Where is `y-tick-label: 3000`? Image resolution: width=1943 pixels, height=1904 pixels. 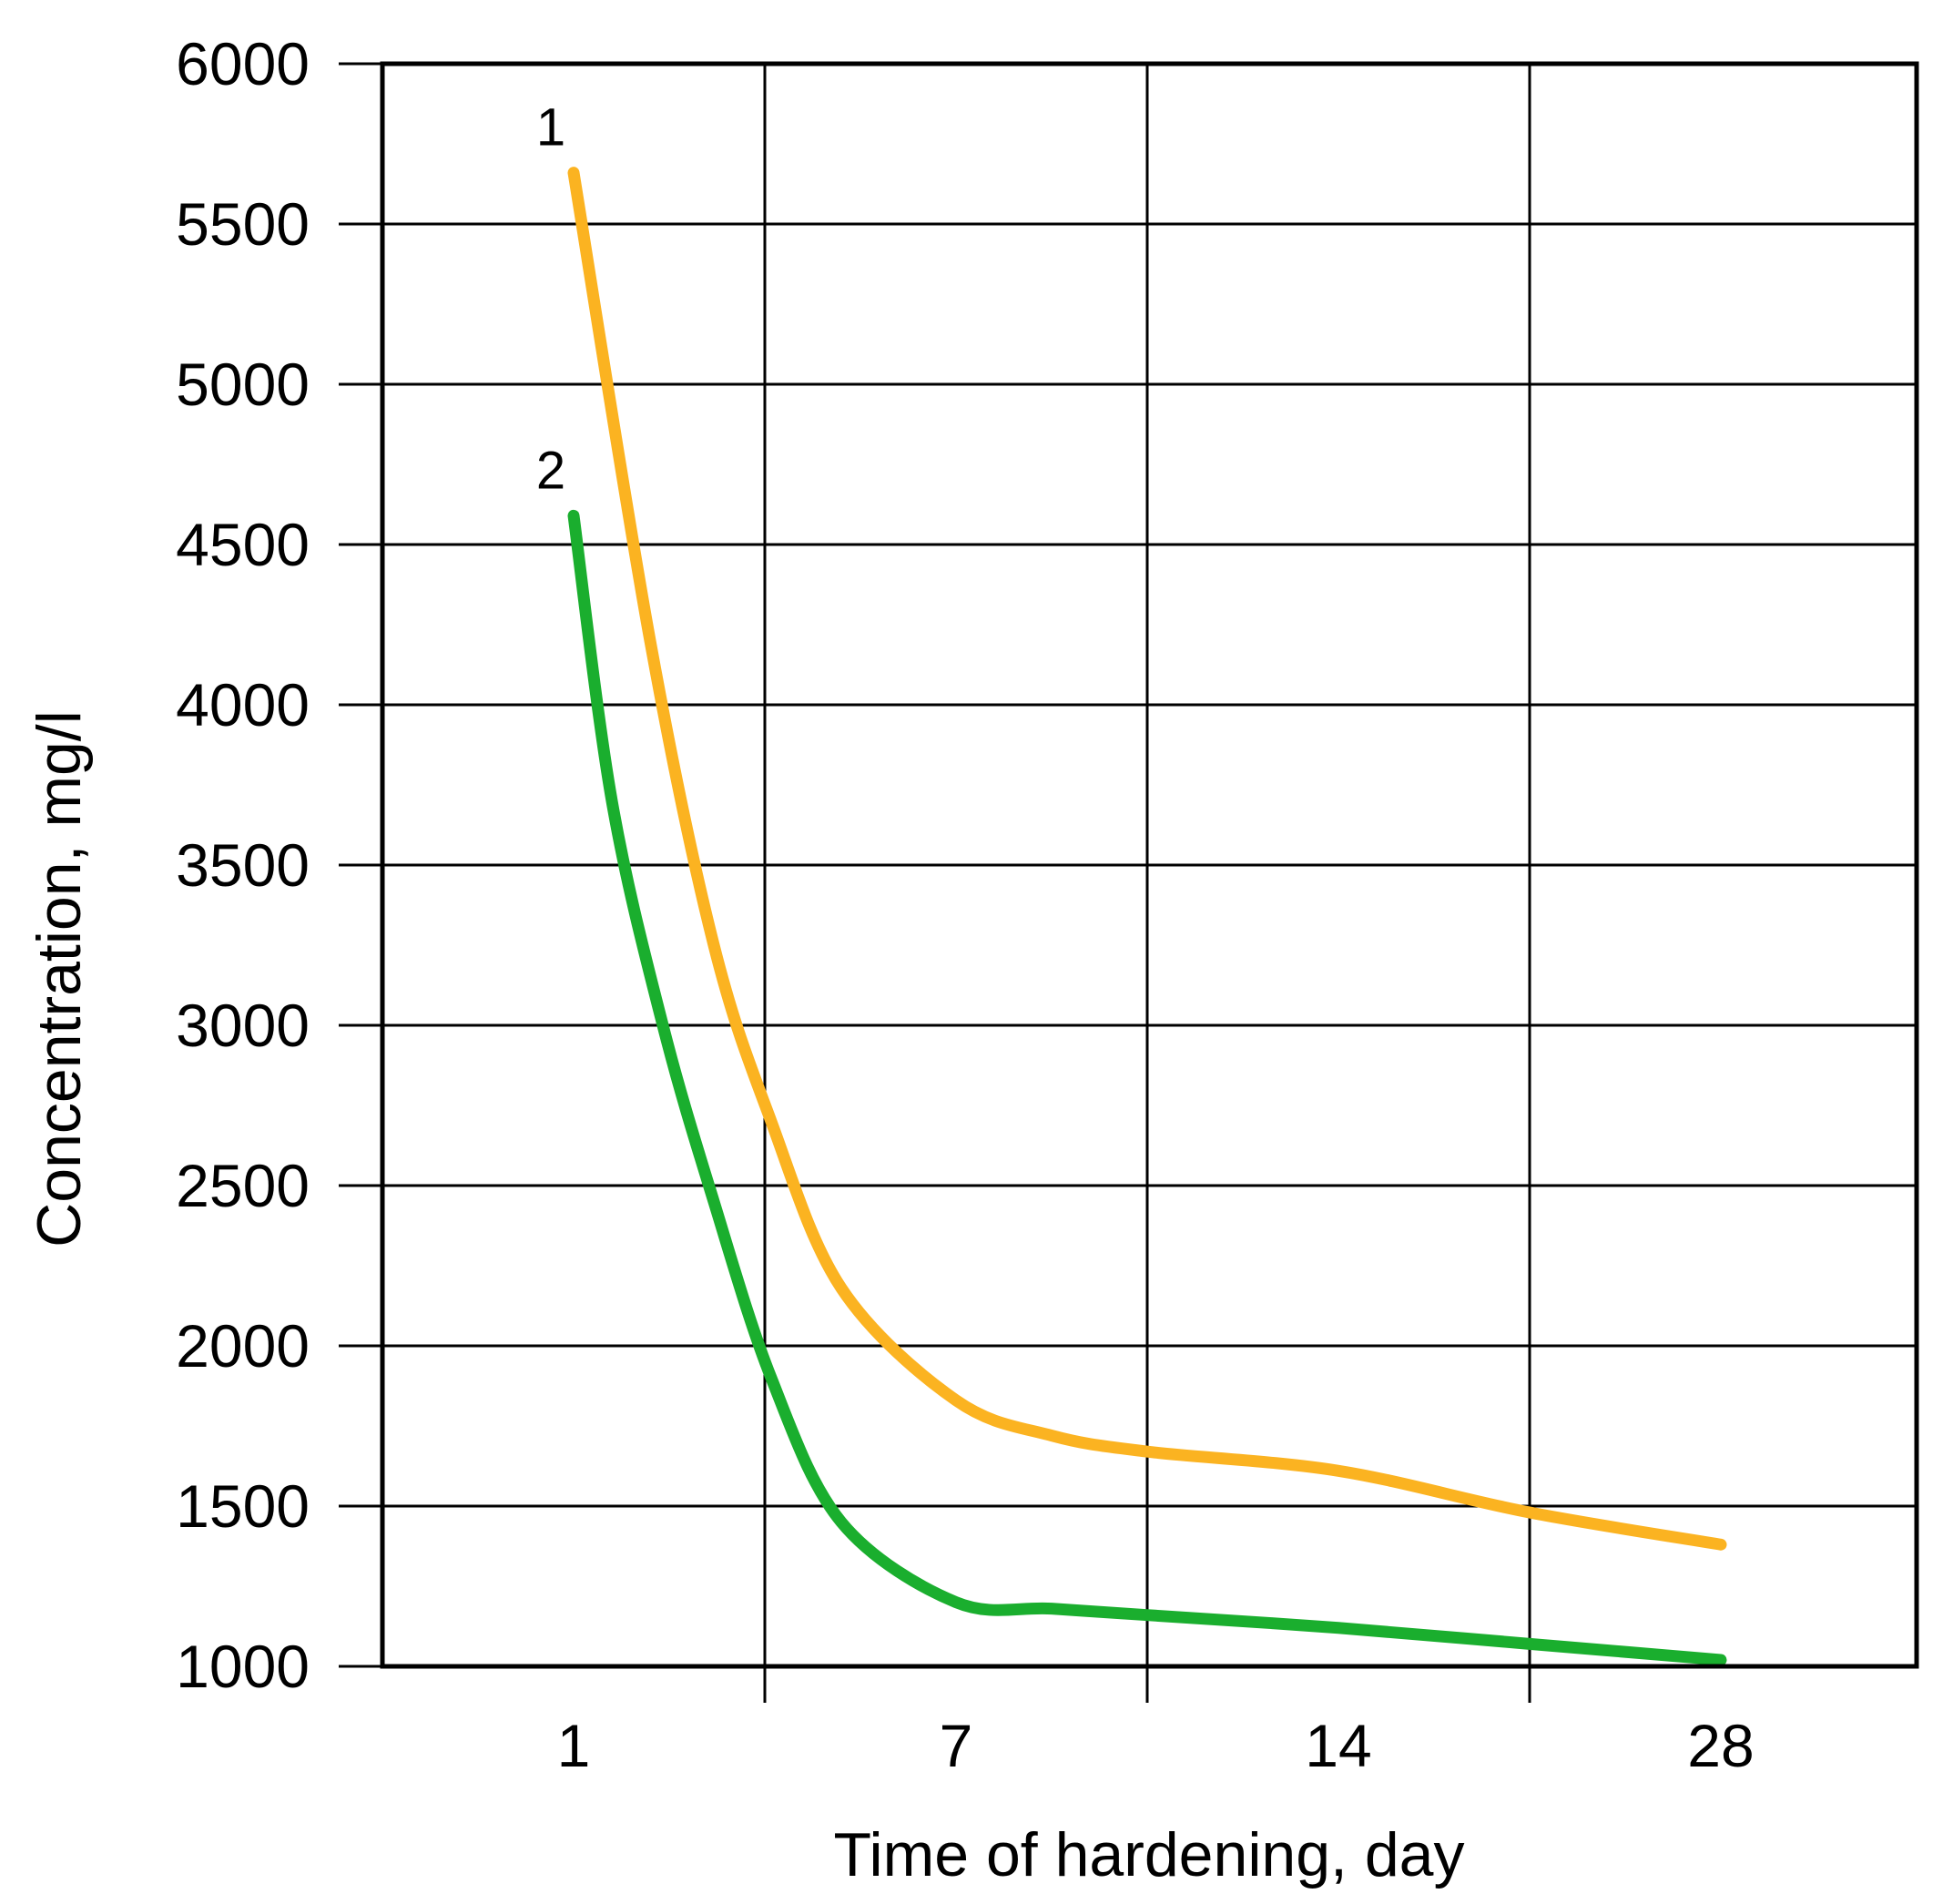 y-tick-label: 3000 is located at coordinates (243, 1025).